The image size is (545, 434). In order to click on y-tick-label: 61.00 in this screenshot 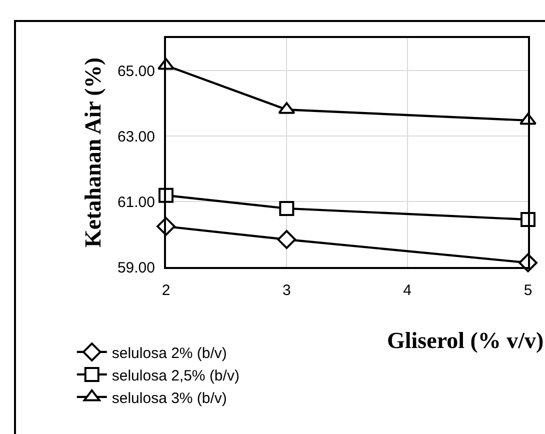, I will do `click(136, 202)`.